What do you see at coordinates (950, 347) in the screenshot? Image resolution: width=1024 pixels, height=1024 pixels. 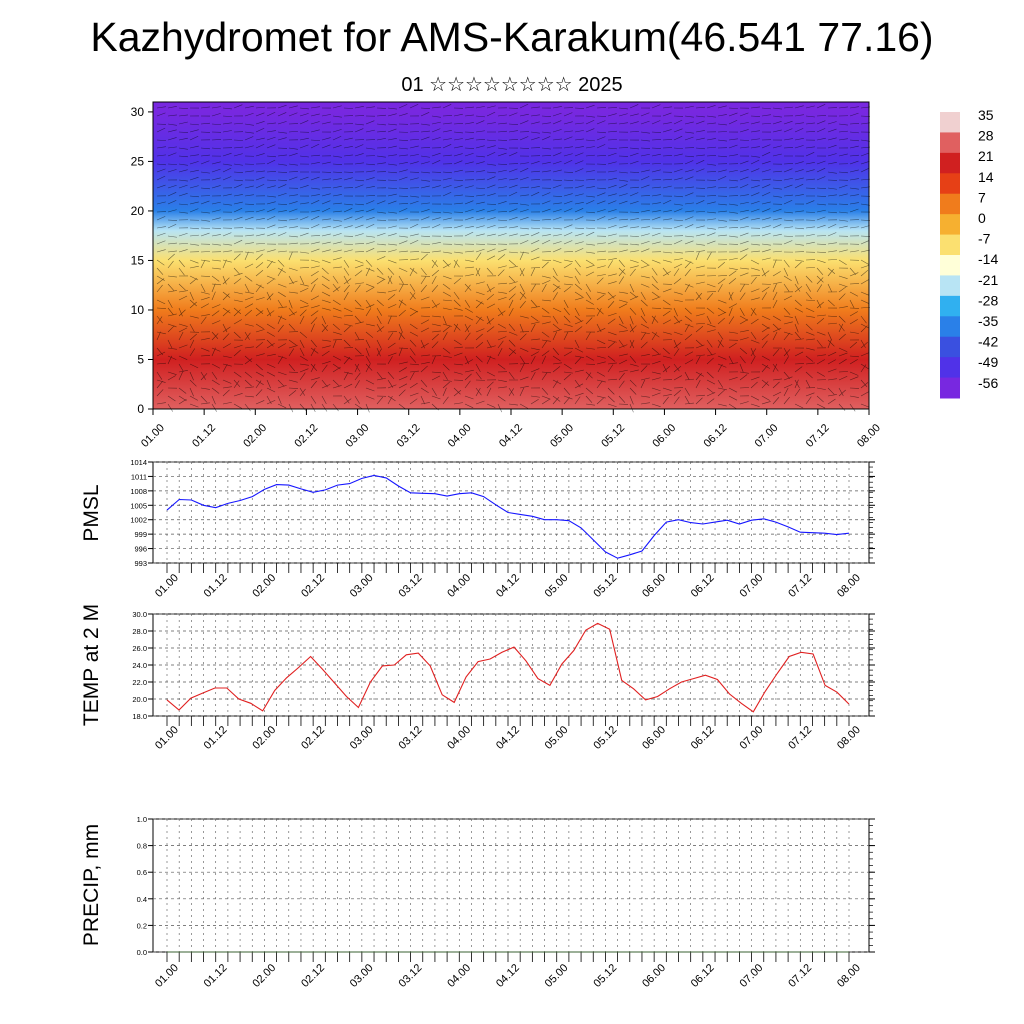 I see `colorbar-swatch` at bounding box center [950, 347].